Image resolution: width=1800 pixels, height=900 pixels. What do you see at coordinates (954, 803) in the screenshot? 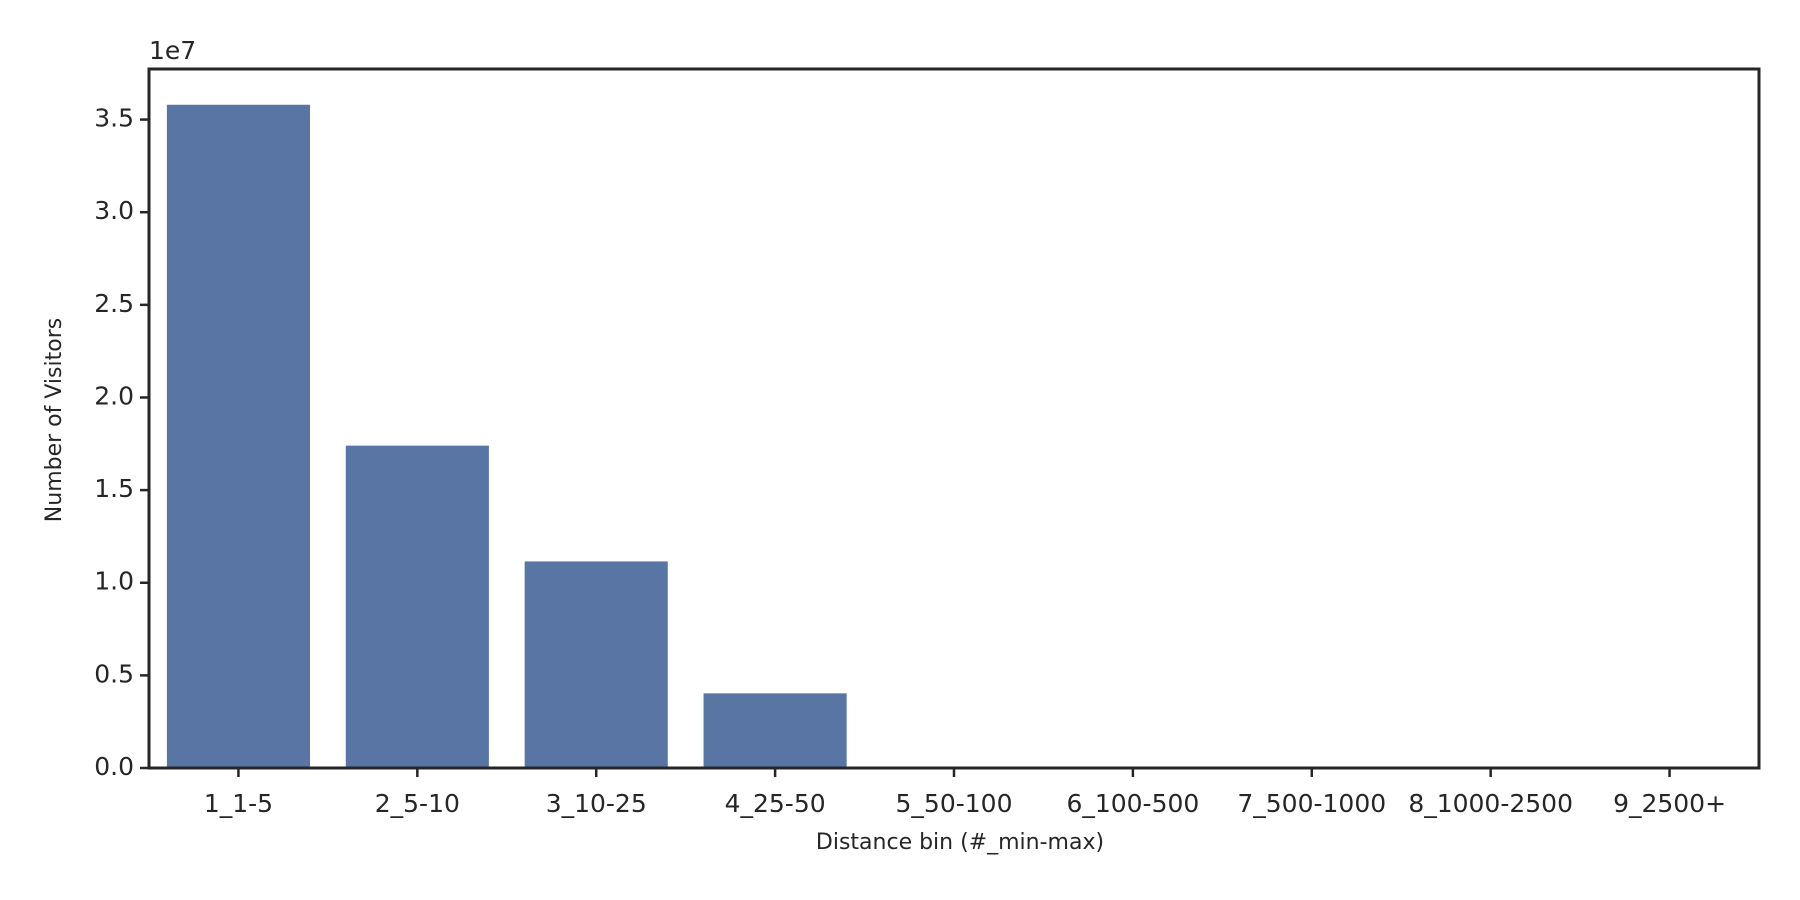
I see `x-tick-label: 5_50-100` at bounding box center [954, 803].